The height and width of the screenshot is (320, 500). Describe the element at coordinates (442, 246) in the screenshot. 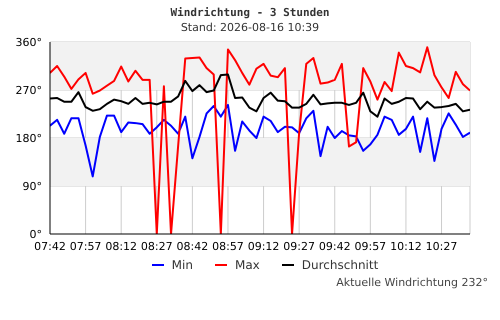

I see `x-tick-label: 10:27` at that location.